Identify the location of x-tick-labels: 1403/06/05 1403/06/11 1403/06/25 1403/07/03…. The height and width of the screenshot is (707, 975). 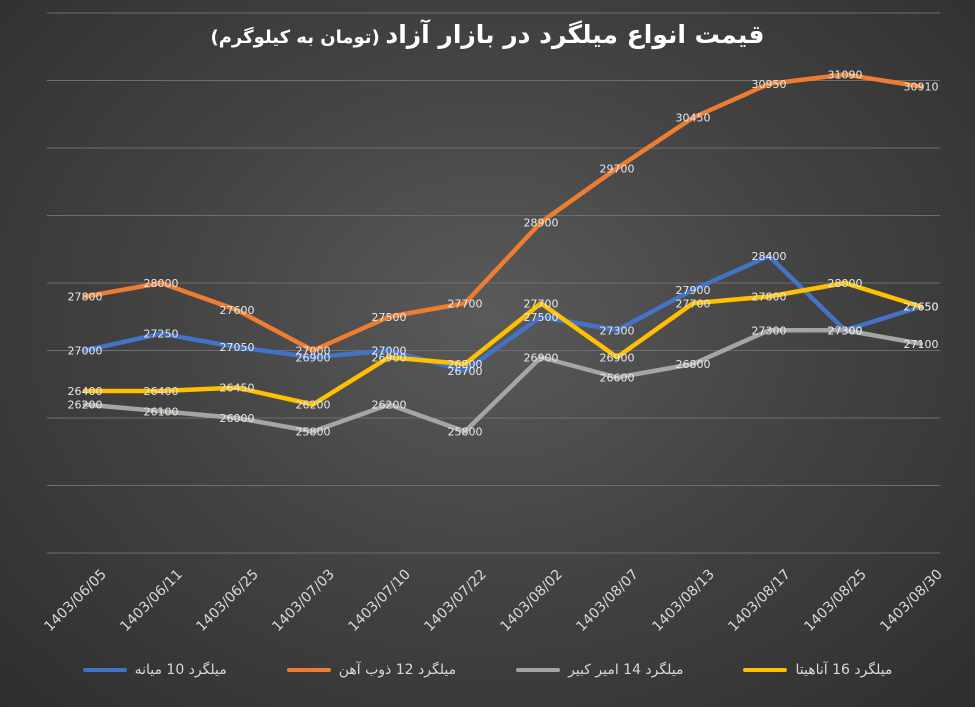
(493, 601).